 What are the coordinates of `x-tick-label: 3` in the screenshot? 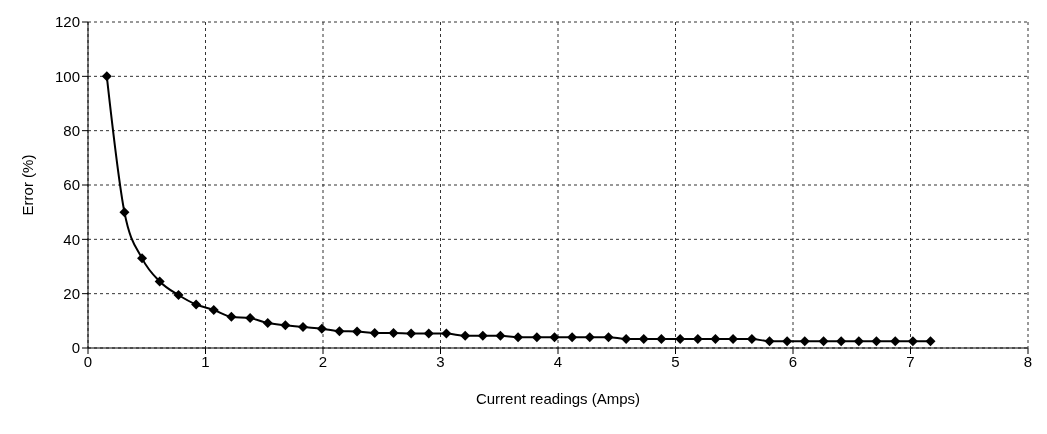 It's located at (440, 361).